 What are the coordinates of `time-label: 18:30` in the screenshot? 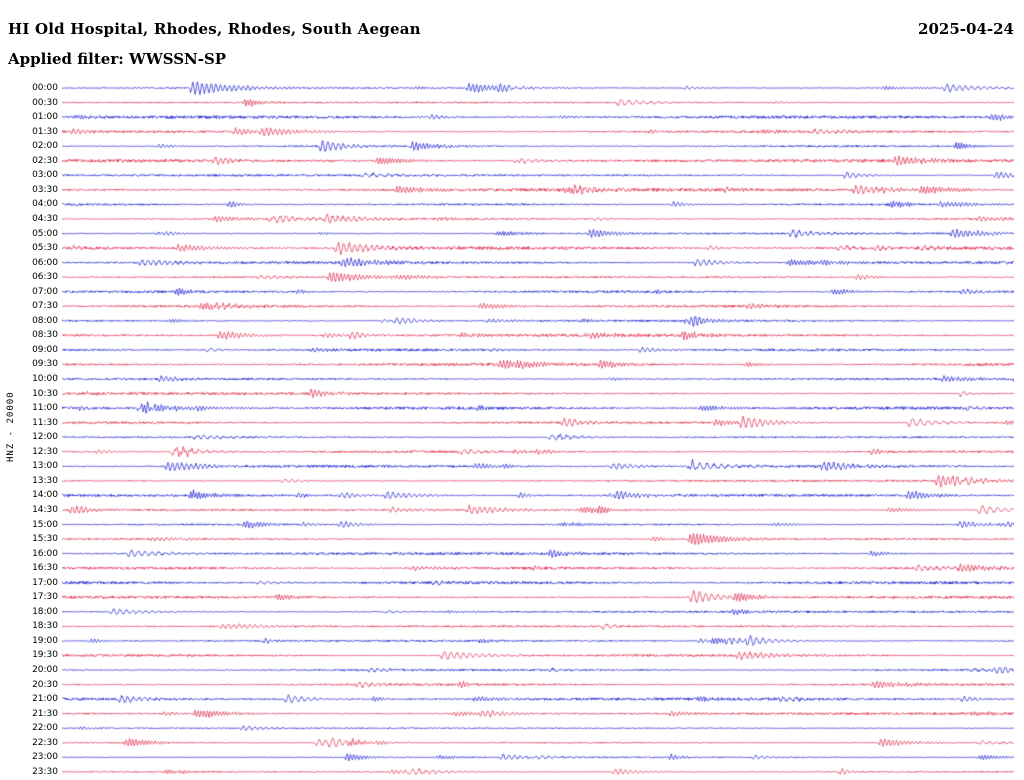 It's located at (45, 626).